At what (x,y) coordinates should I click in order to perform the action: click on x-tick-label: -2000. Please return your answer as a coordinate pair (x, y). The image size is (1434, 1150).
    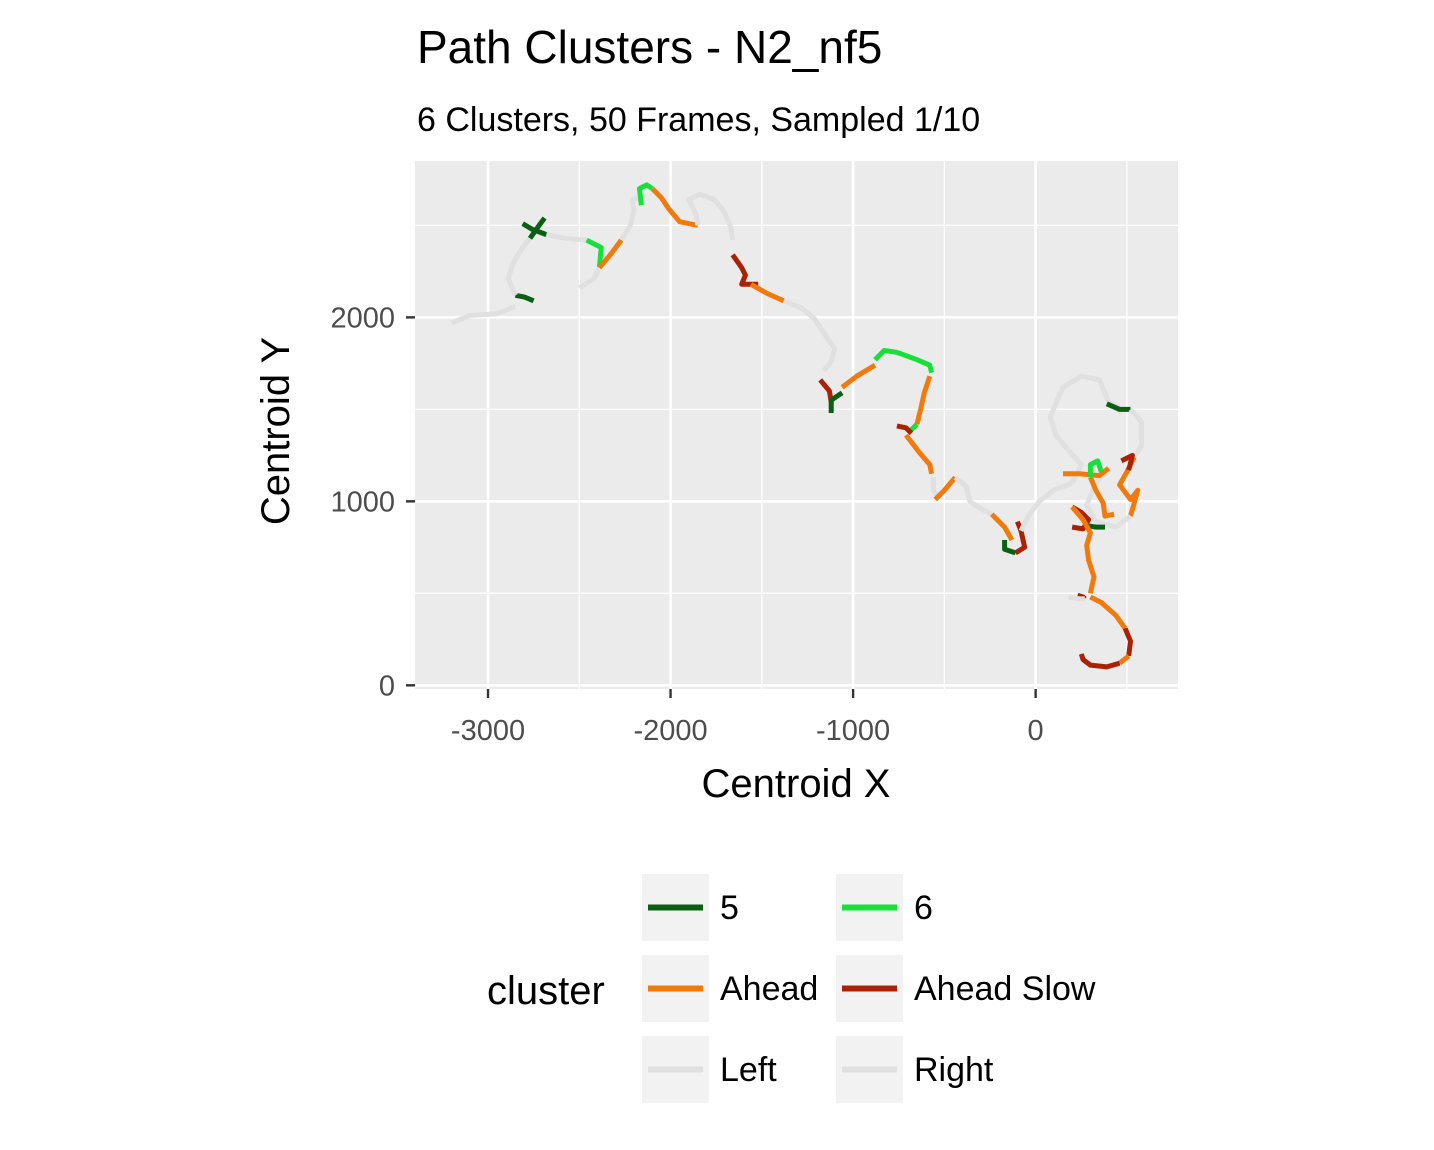
    Looking at the image, I should click on (670, 731).